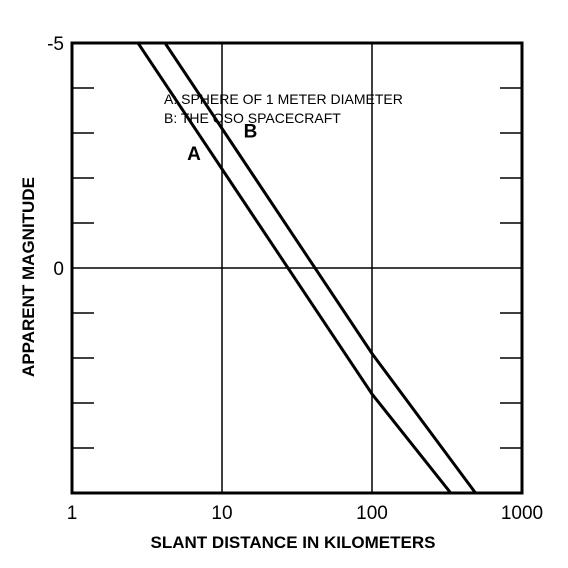  Describe the element at coordinates (252, 118) in the screenshot. I see `legend-entry-b: B: THE OSO SPACECRAFT` at that location.